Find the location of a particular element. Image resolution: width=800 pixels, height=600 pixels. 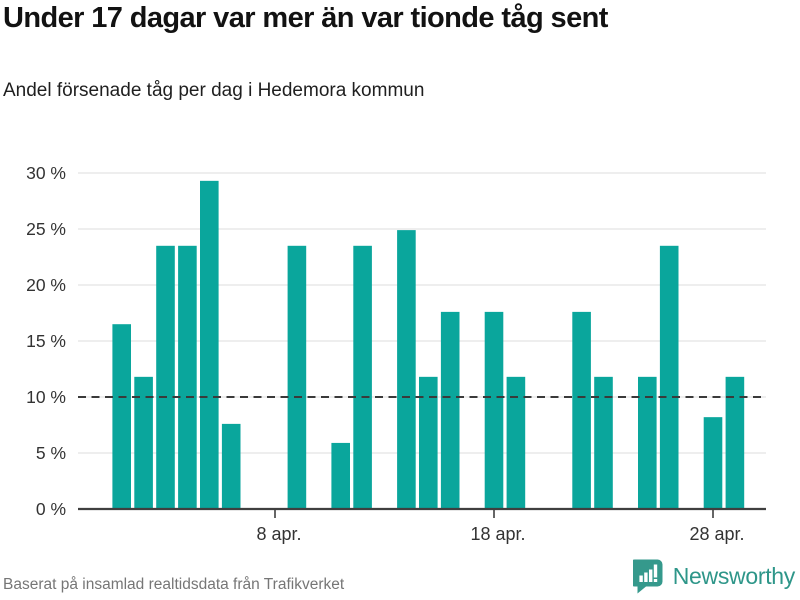

speech-bubble-shape is located at coordinates (647, 576).